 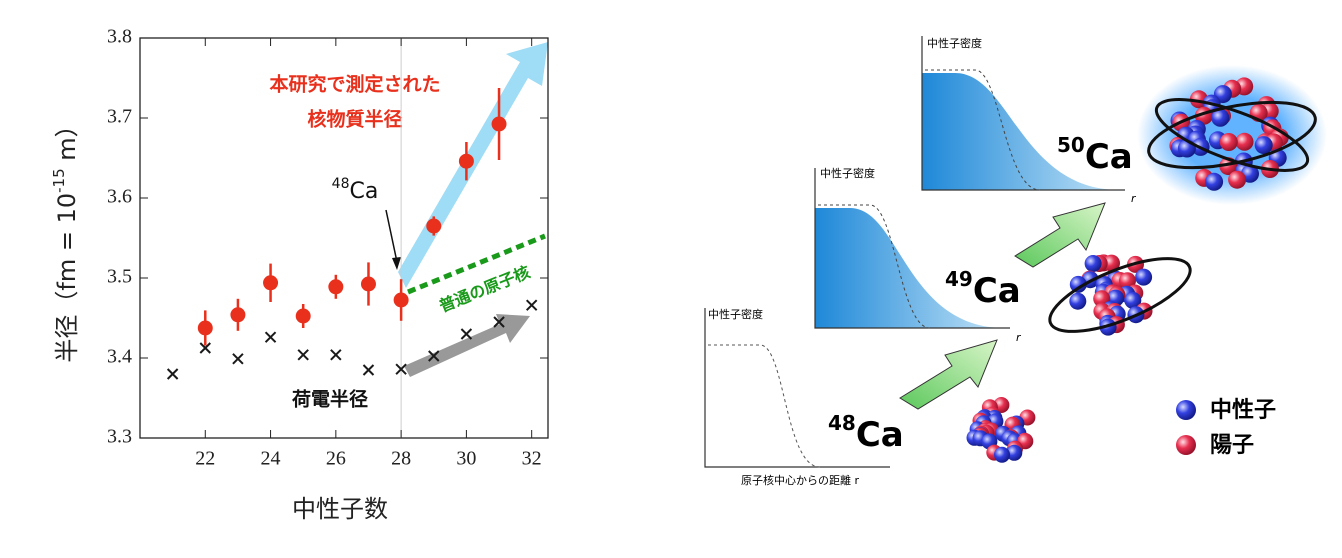 I want to click on x-tick-label: 28, so click(x=401, y=459).